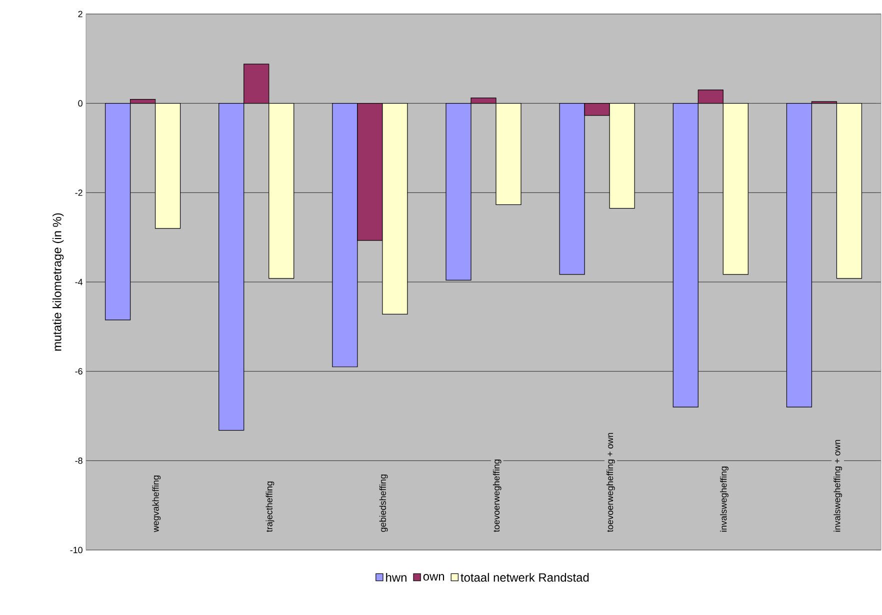 The image size is (882, 615). What do you see at coordinates (58, 282) in the screenshot?
I see `y-axis-title: mutatie kilometrage (in %)` at bounding box center [58, 282].